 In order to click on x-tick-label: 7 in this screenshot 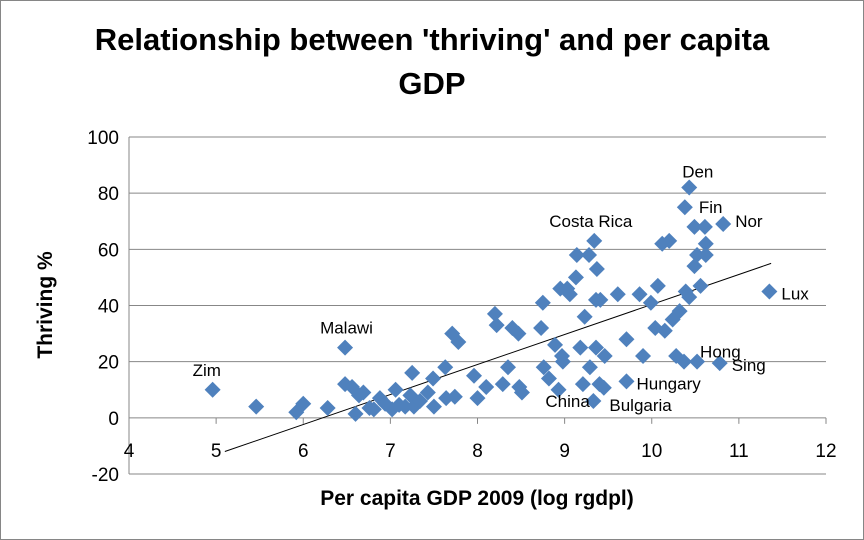, I will do `click(390, 451)`.